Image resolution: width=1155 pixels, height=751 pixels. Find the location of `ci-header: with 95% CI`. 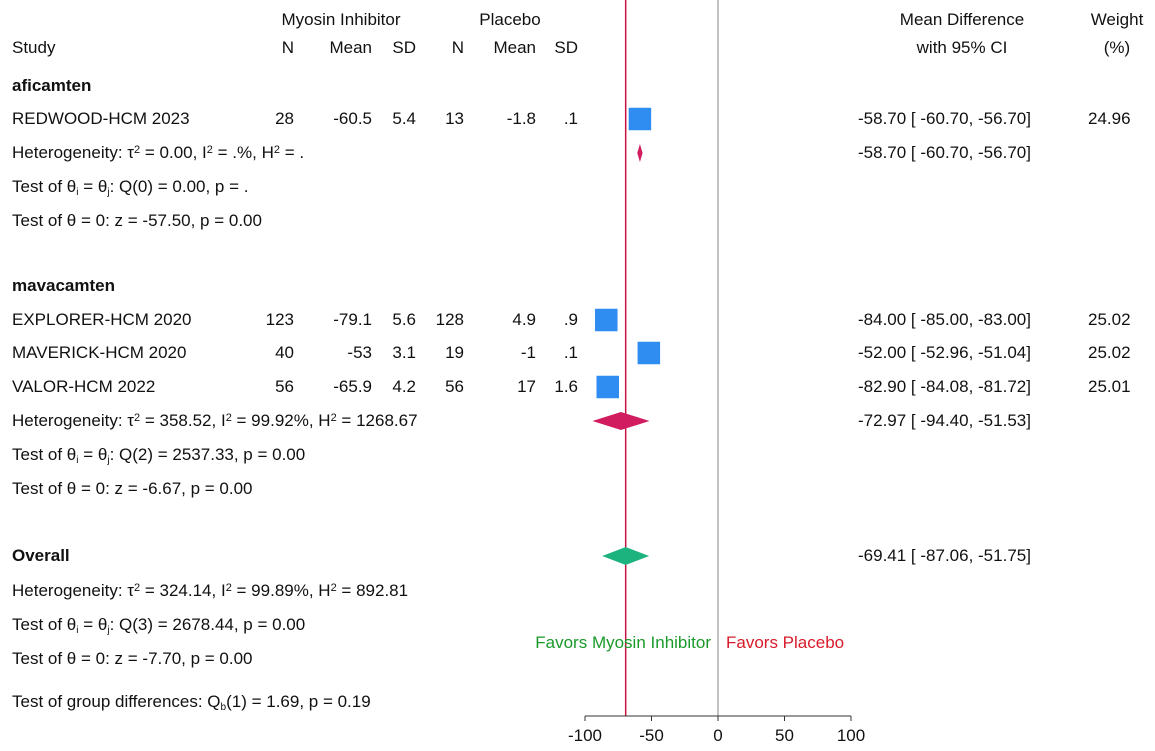

ci-header: with 95% CI is located at coordinates (962, 47).